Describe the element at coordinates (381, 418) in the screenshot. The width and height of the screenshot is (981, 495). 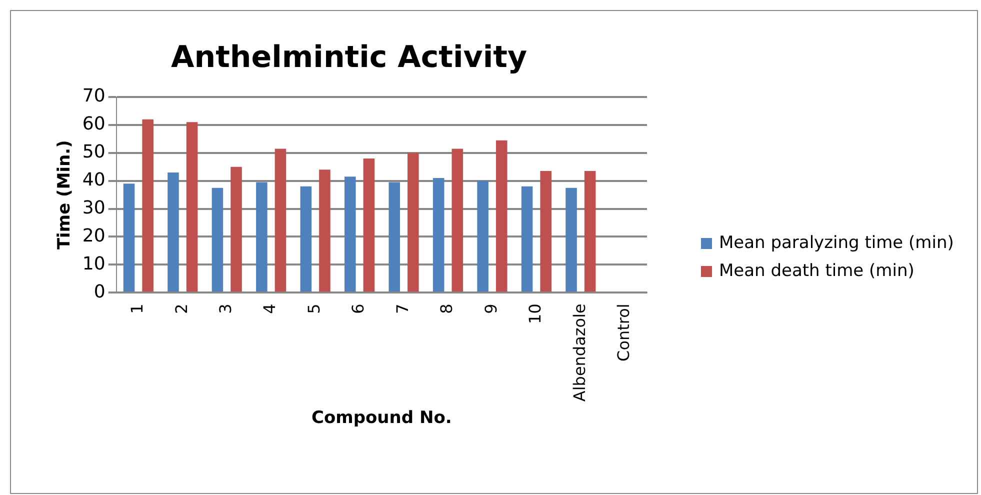
I see `x-axis-title: Compound No.` at that location.